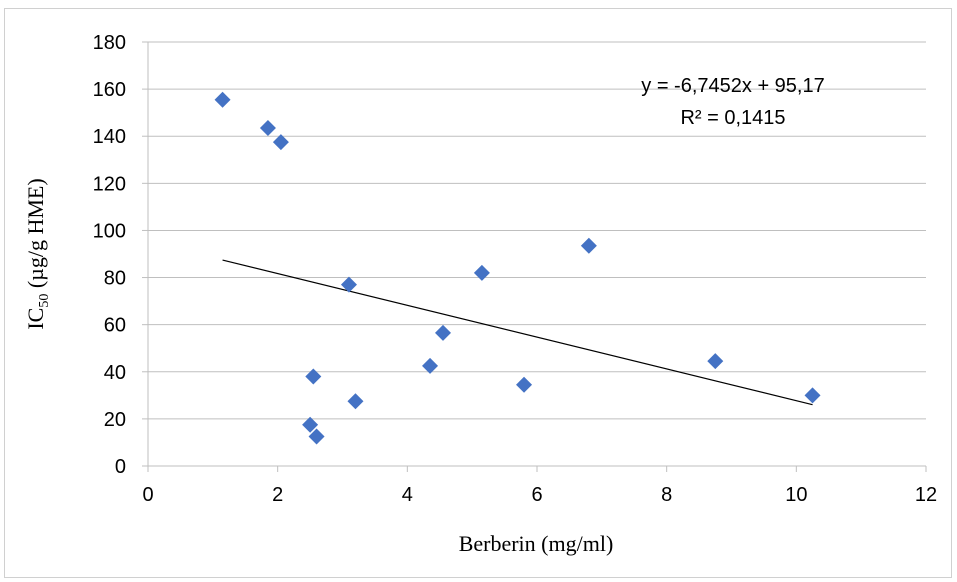 Image resolution: width=957 pixels, height=582 pixels. What do you see at coordinates (926, 495) in the screenshot?
I see `x-tick-label: 12` at bounding box center [926, 495].